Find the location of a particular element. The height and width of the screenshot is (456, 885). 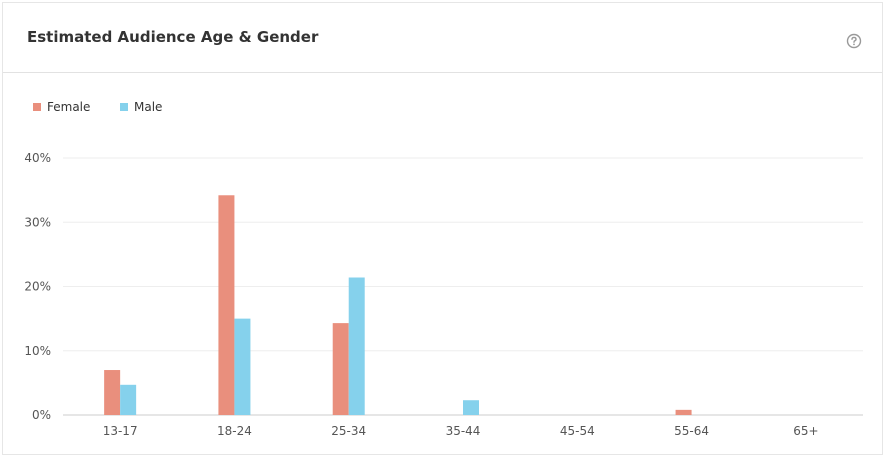

legend-swatch-male is located at coordinates (124, 107).